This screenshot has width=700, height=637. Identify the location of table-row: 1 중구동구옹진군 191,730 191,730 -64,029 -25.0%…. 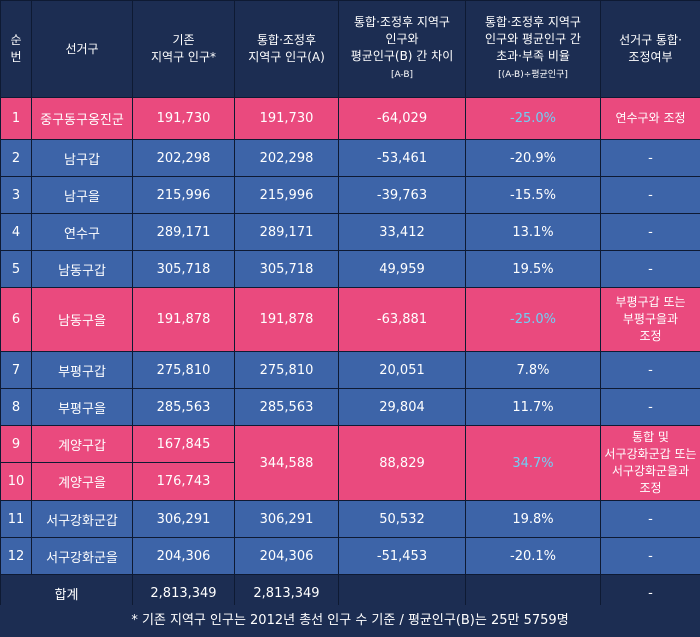
(350, 118).